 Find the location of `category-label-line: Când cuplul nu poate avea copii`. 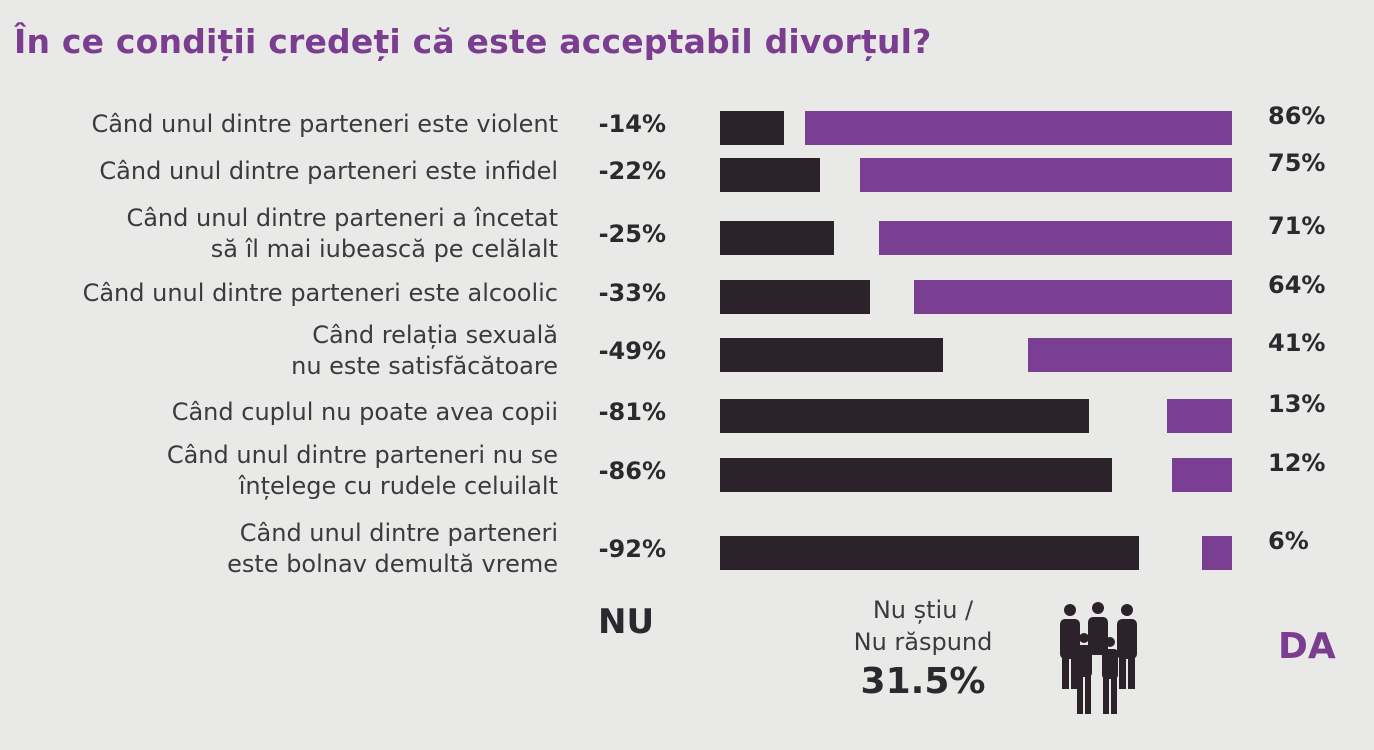

category-label-line: Când cuplul nu poate avea copii is located at coordinates (364, 411).